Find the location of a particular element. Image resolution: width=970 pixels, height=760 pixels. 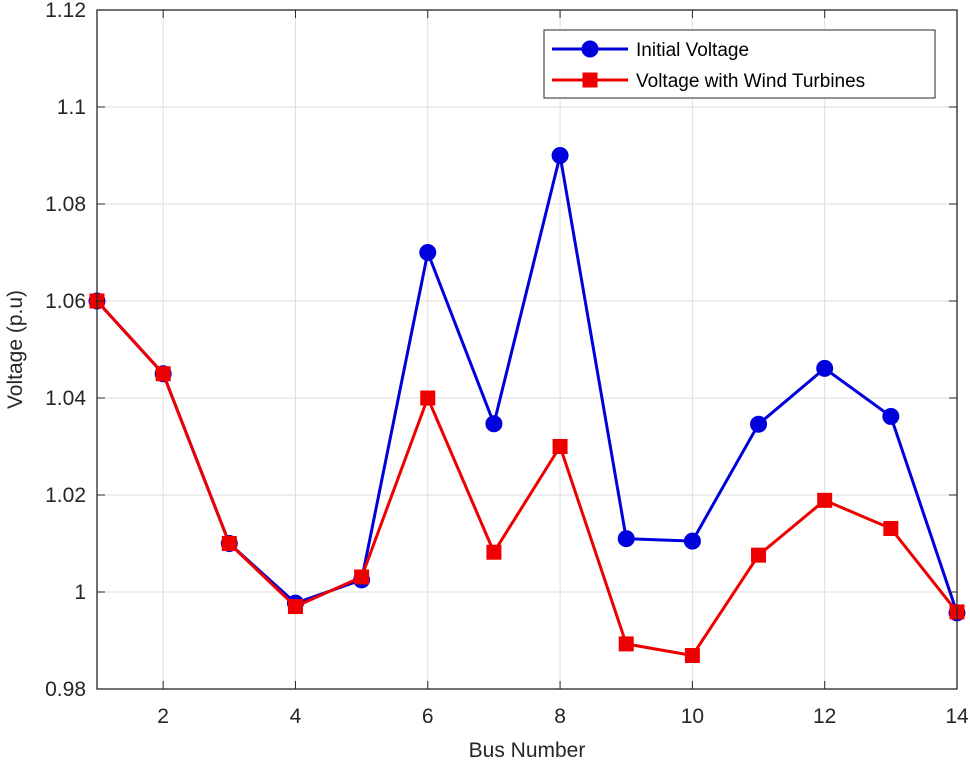

y-tick-label: 1.06 is located at coordinates (65, 301).